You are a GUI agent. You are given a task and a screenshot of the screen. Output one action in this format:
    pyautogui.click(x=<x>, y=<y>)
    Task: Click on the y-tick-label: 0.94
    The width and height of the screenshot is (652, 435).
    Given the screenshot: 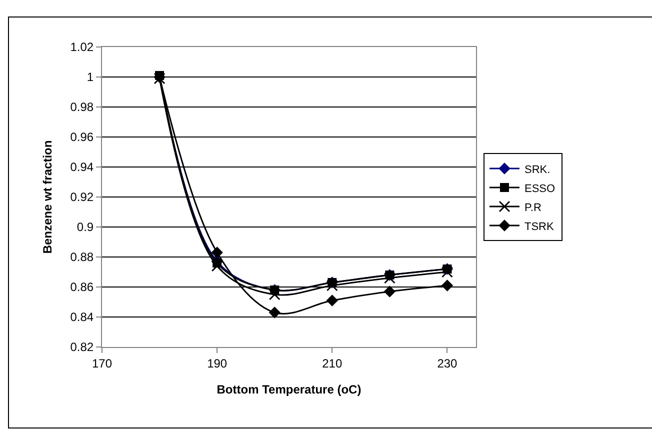 What is the action you would take?
    pyautogui.click(x=82, y=167)
    